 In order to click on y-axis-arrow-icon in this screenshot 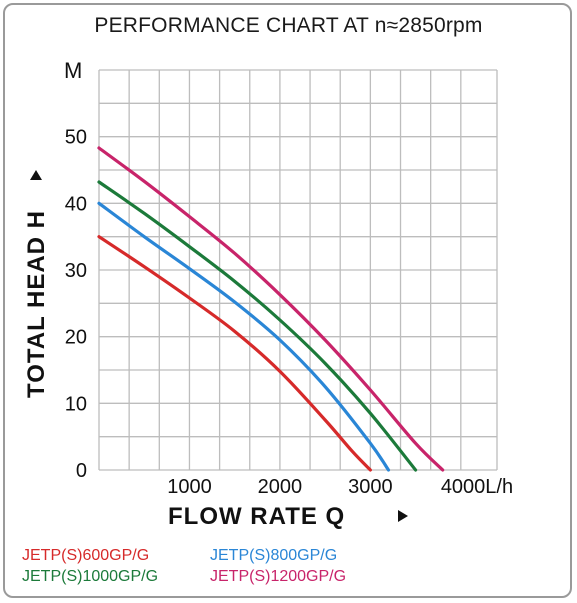, I will do `click(36, 175)`.